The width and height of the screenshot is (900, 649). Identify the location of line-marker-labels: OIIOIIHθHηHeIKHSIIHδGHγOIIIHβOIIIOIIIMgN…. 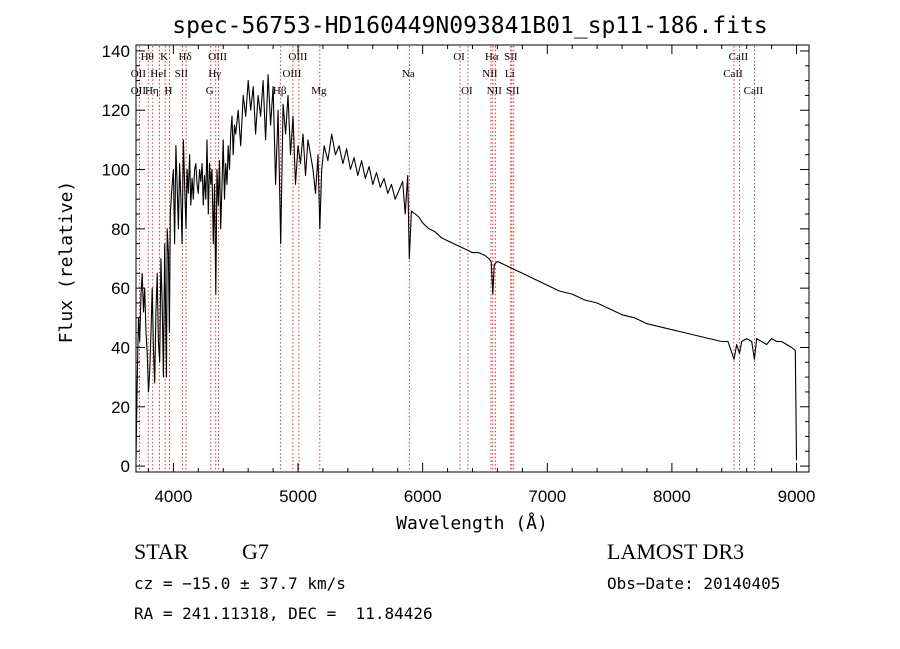
(447, 74).